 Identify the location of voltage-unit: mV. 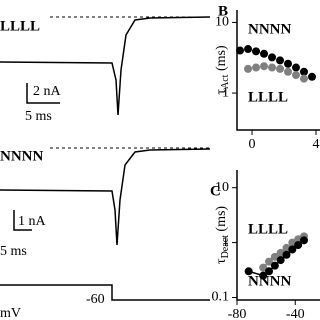
(10, 313).